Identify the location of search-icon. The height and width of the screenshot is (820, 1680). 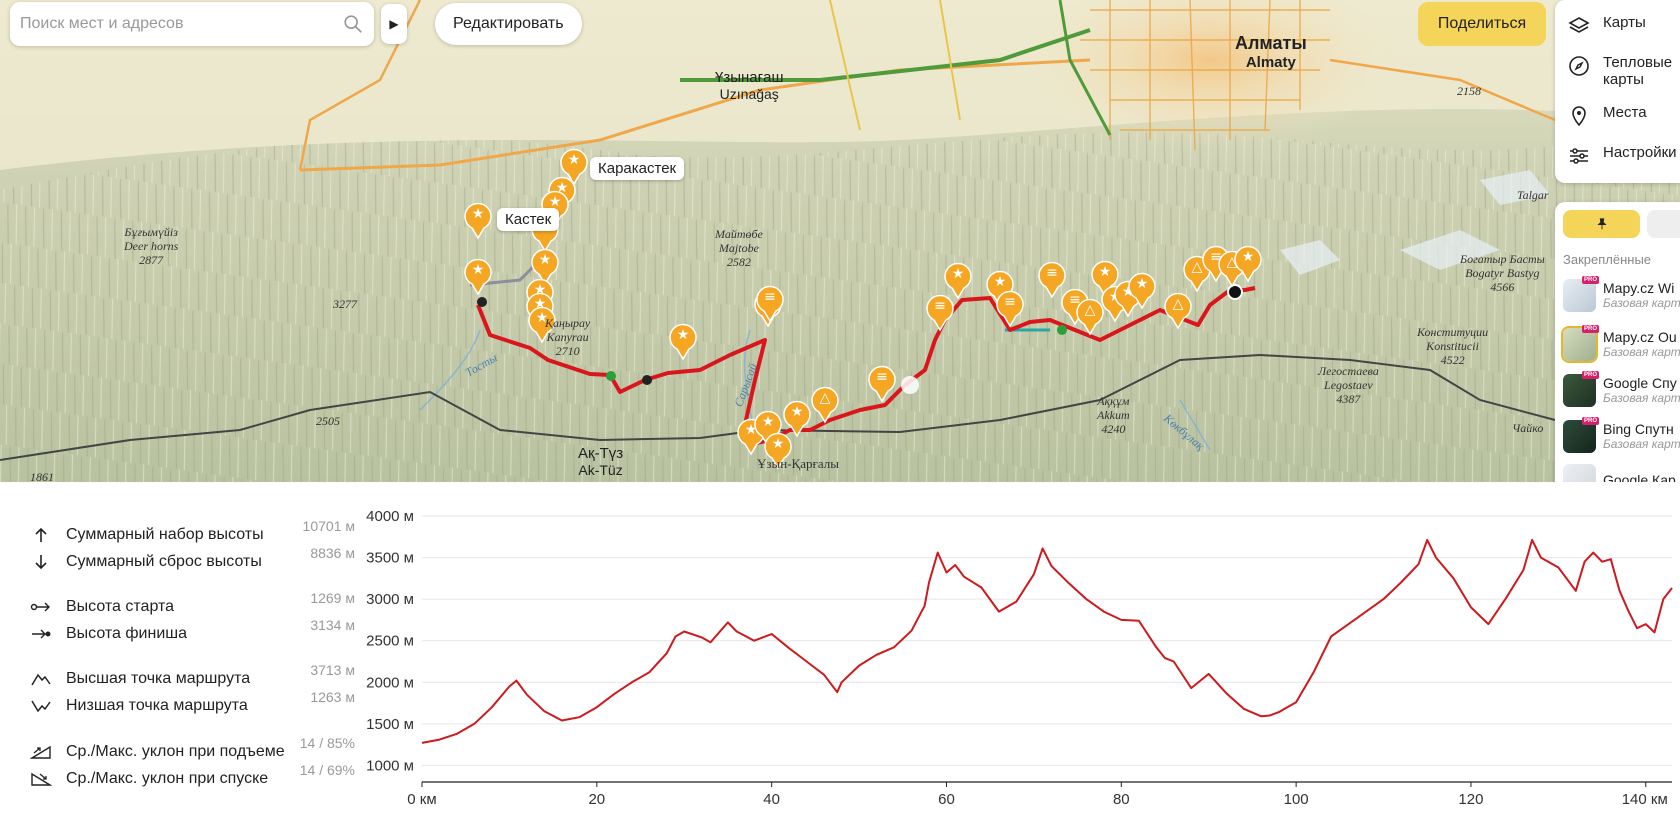
(353, 24).